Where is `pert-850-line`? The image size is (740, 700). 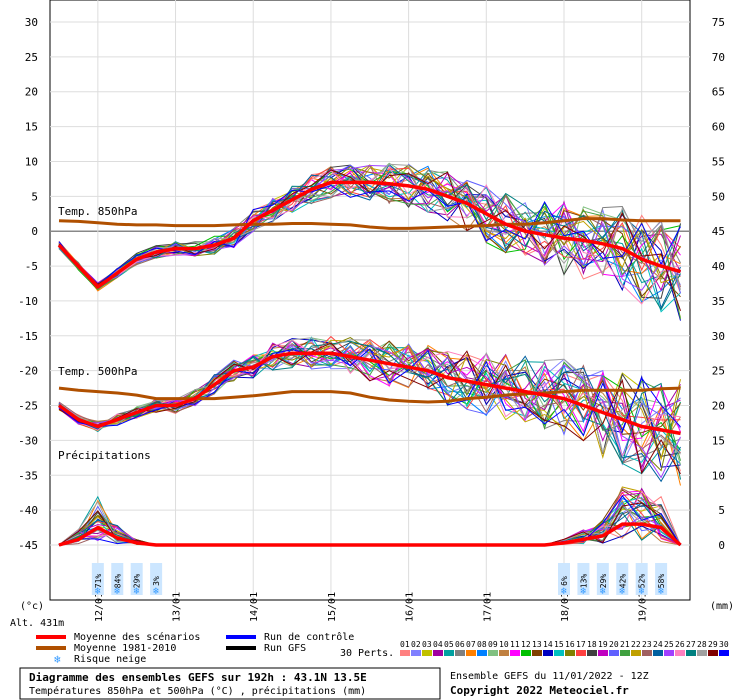
pert-850-line is located at coordinates (369, 235).